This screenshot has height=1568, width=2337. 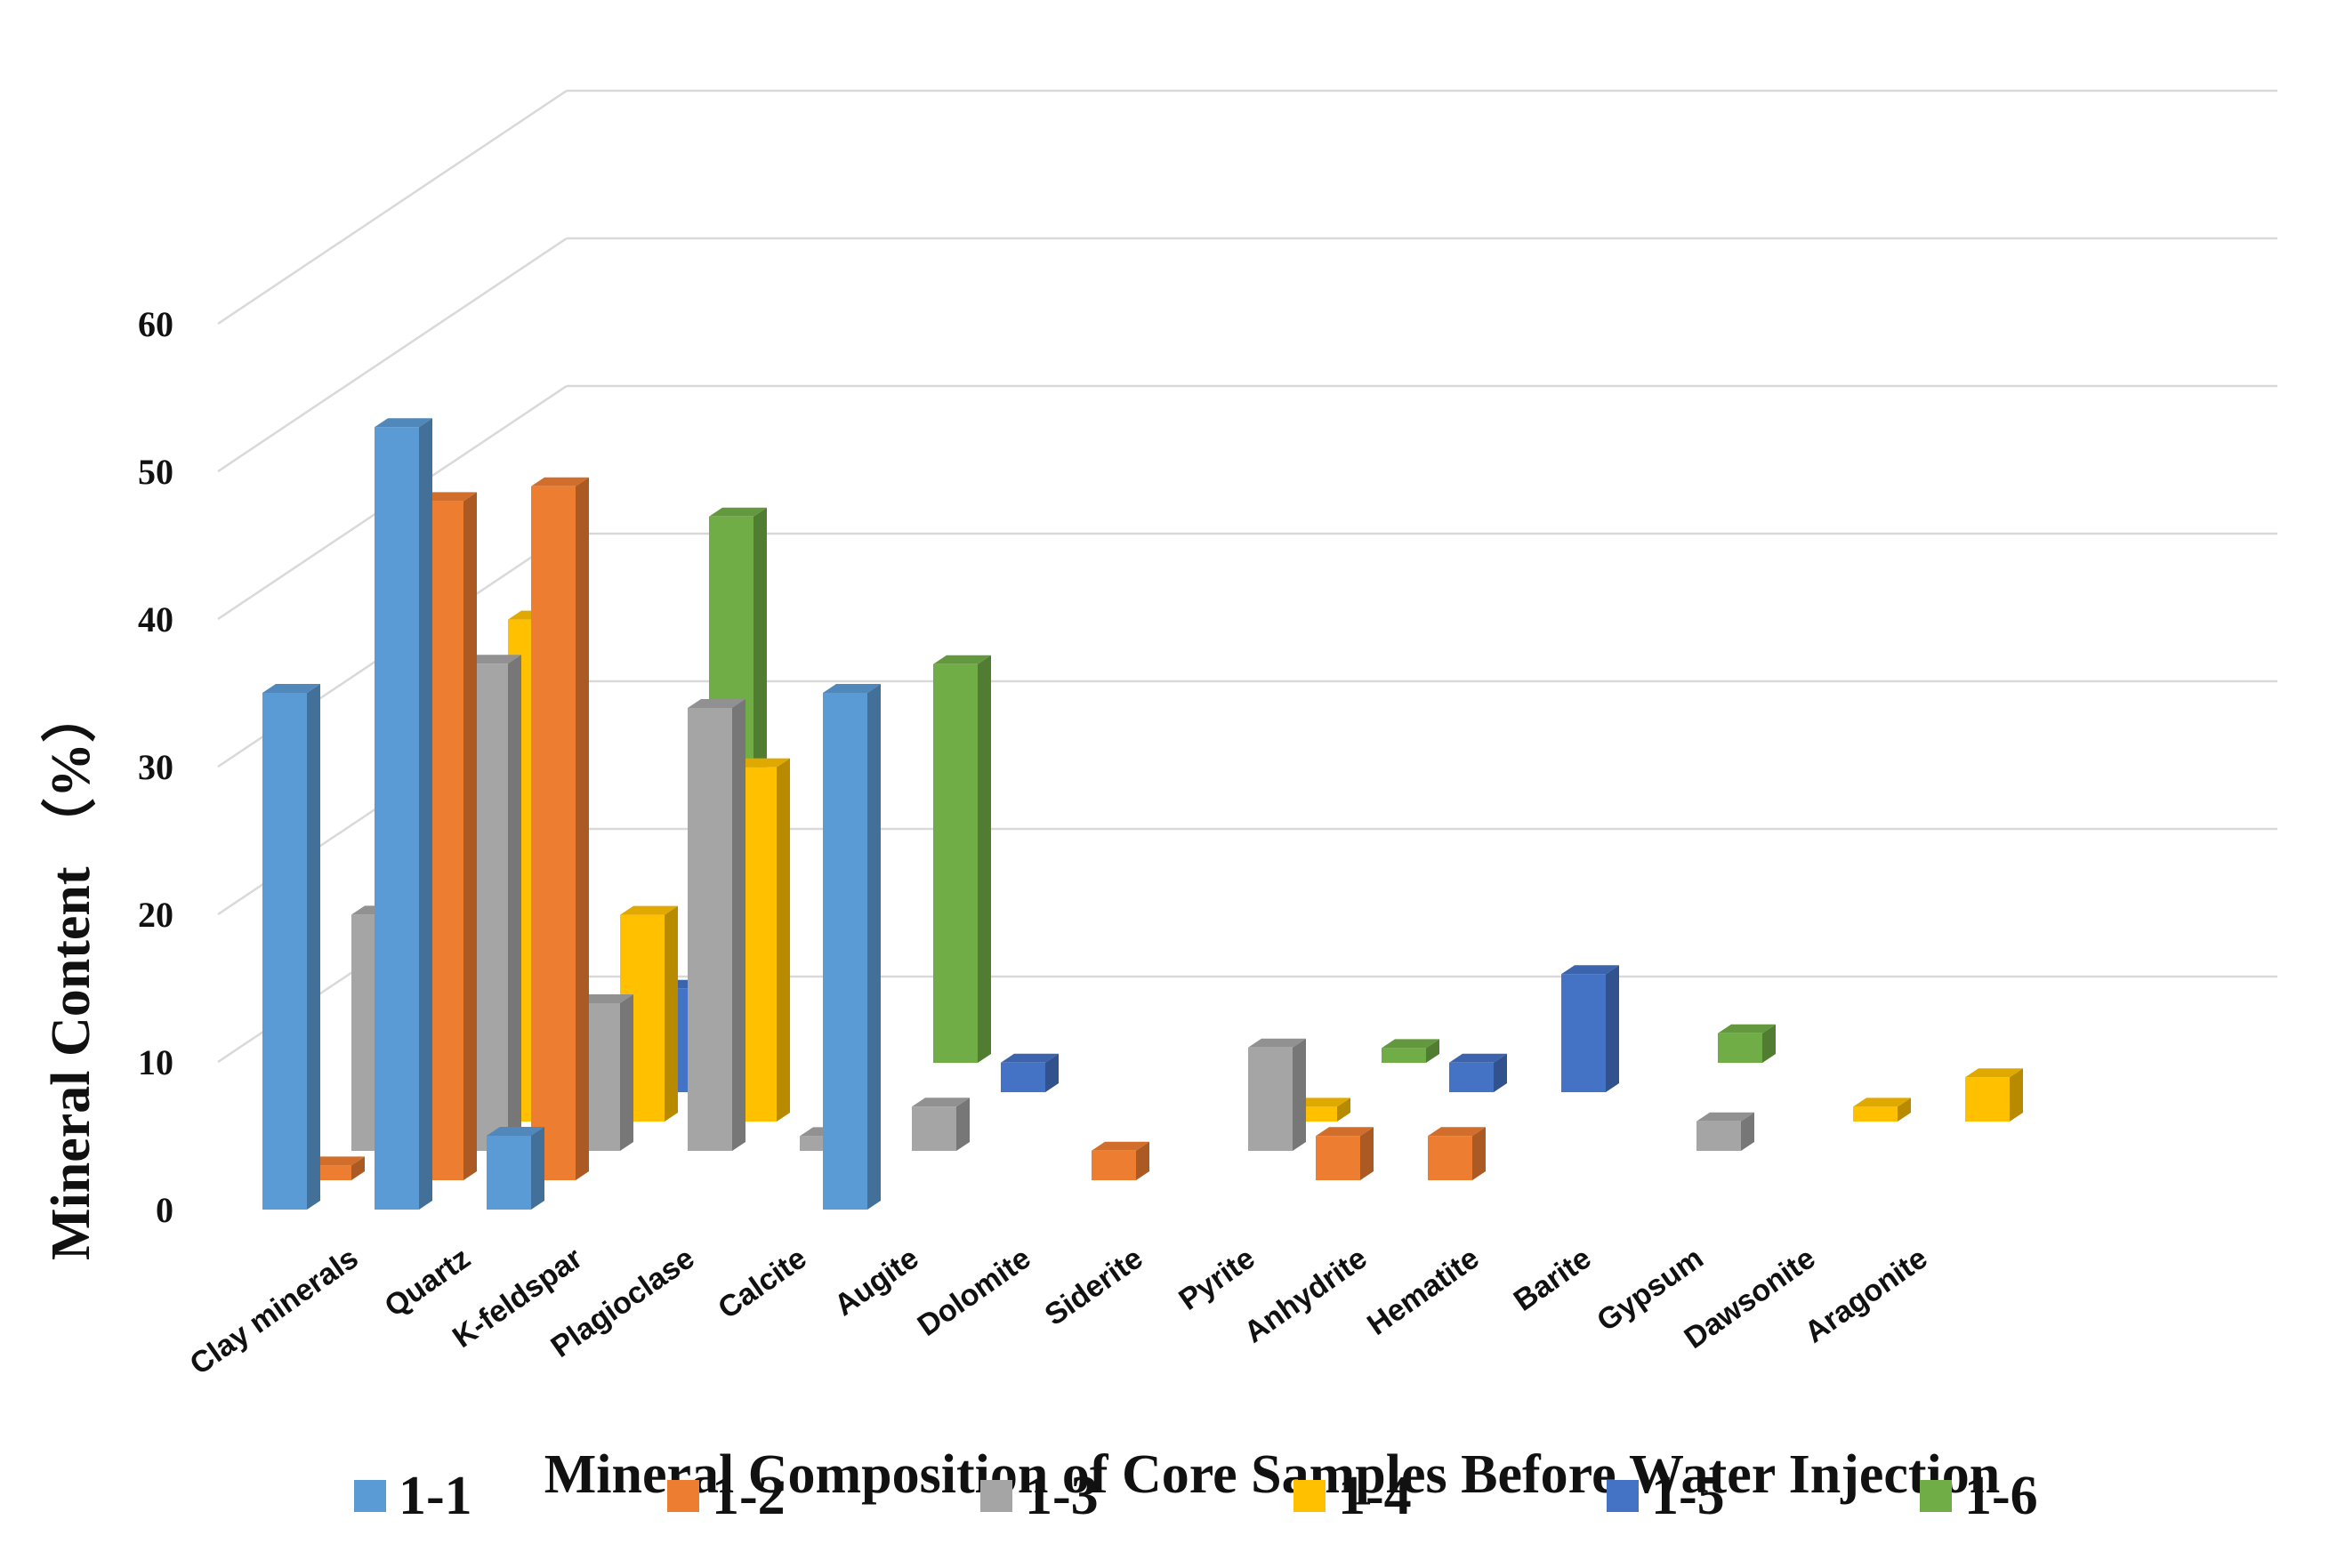 What do you see at coordinates (876, 1282) in the screenshot?
I see `x-tick-label: Augite` at bounding box center [876, 1282].